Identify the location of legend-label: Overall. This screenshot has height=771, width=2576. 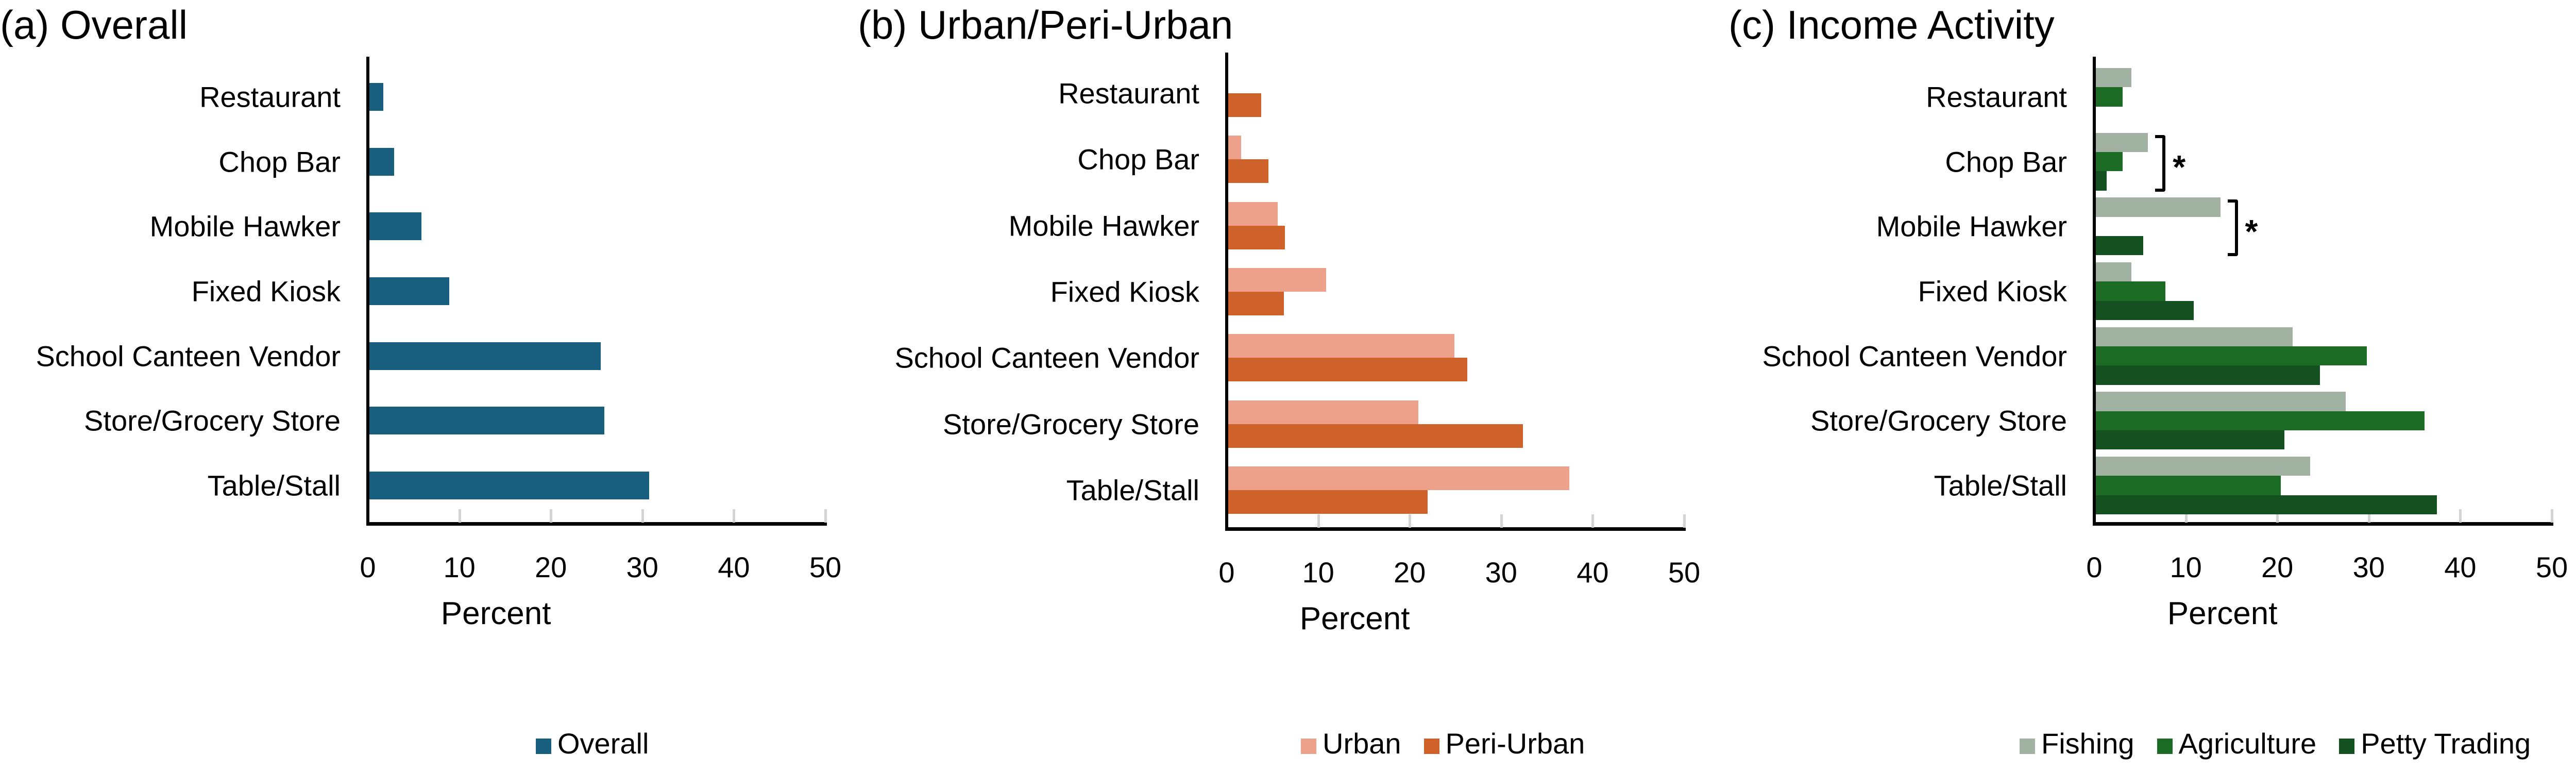
(603, 743).